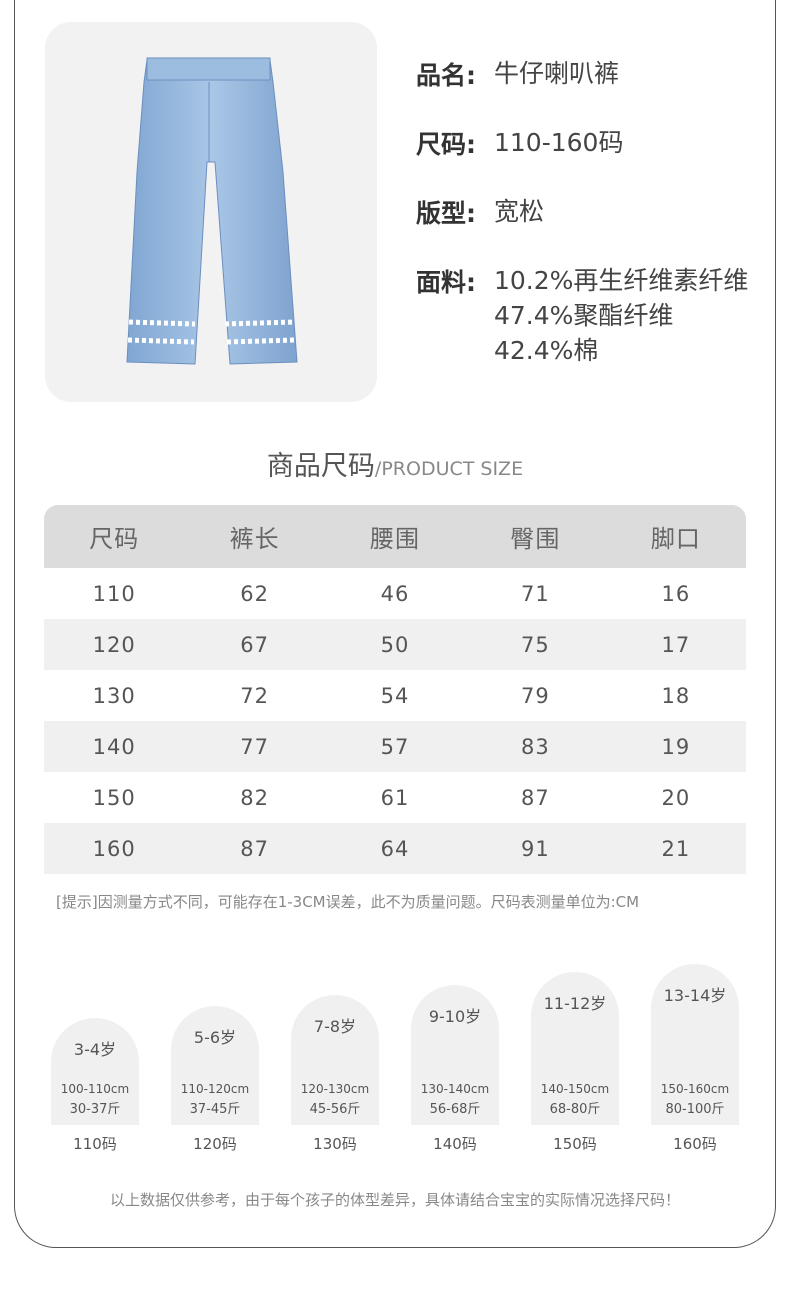 The width and height of the screenshot is (790, 1294). What do you see at coordinates (215, 1037) in the screenshot?
I see `age-range: 5-6岁` at bounding box center [215, 1037].